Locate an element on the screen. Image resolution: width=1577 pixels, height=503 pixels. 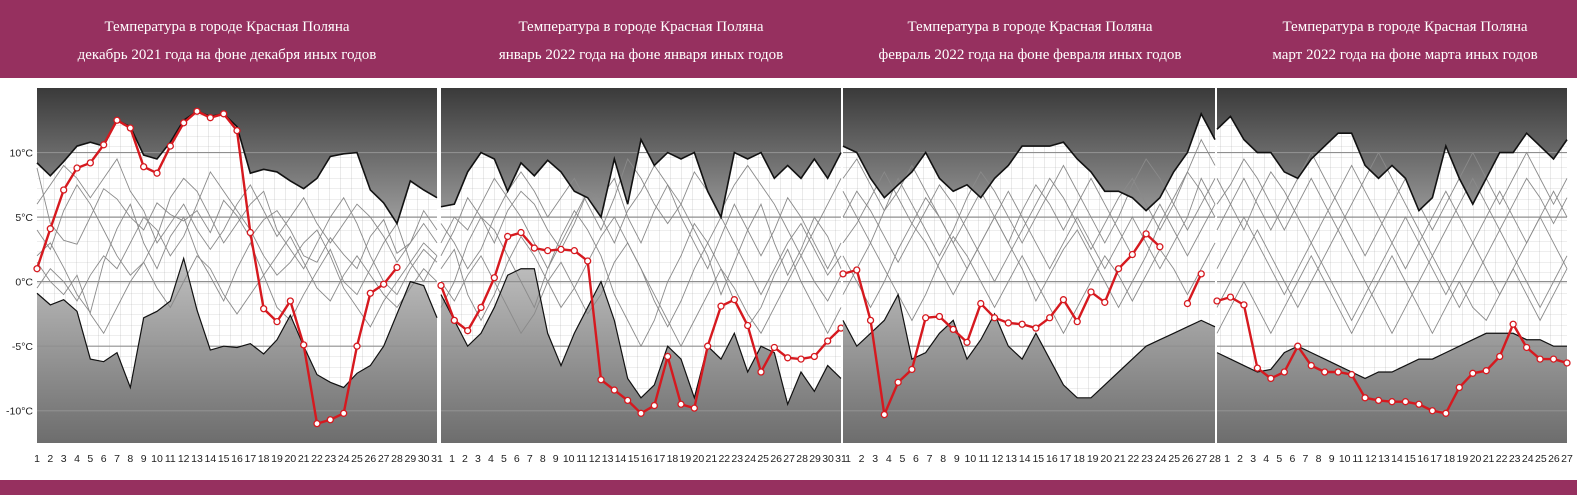
y-tick-label: -5°C is located at coordinates (23, 347).